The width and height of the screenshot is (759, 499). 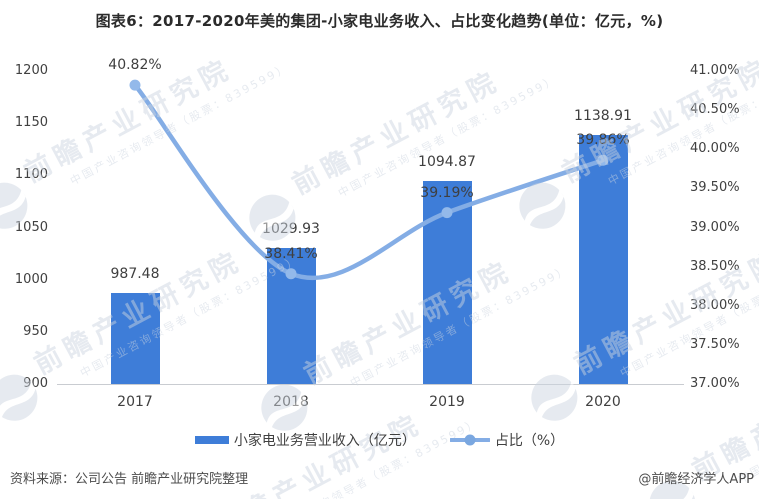 I want to click on ratio-value-label-2018: 38.41%, so click(x=291, y=253).